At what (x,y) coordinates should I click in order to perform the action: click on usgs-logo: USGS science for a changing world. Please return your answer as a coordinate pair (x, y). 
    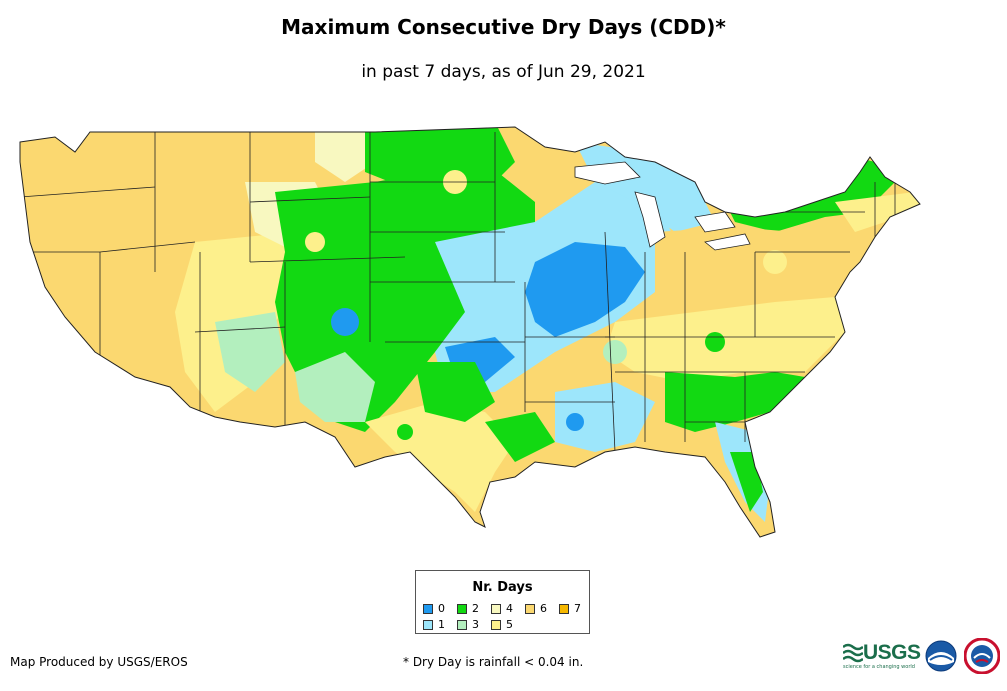
    Looking at the image, I should click on (882, 656).